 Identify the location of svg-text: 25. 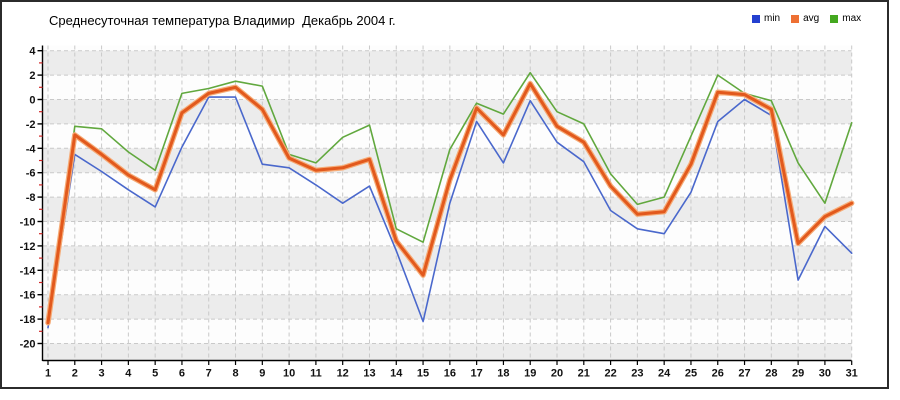
(691, 374).